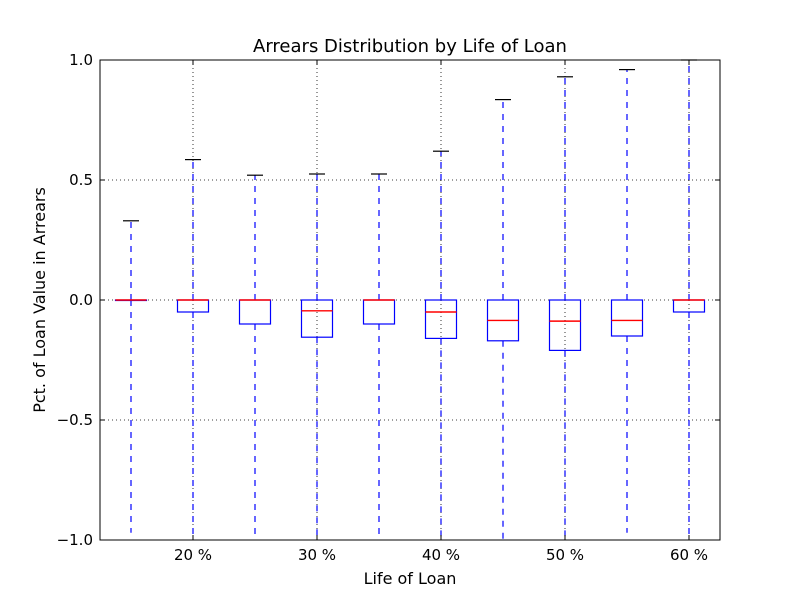 Image resolution: width=800 pixels, height=600 pixels. I want to click on y-axis-label: Pct. of Loan Value in Arrears, so click(39, 300).